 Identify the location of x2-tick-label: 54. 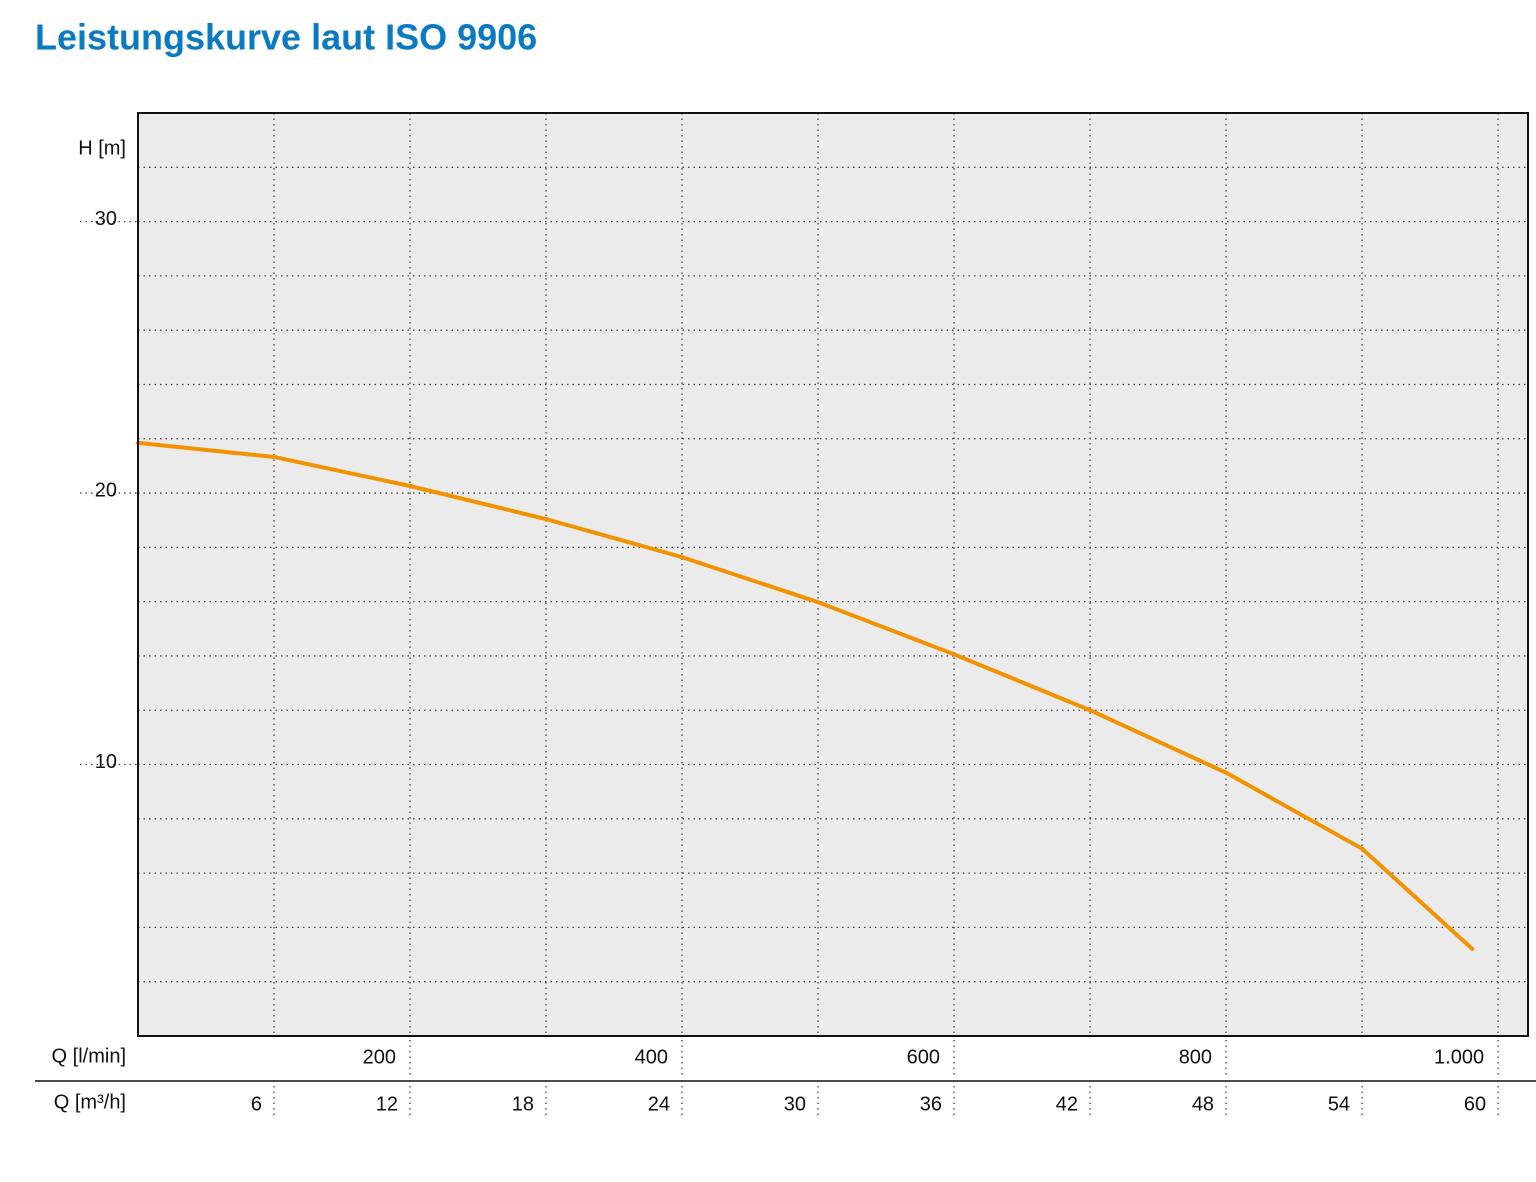
(1339, 1104).